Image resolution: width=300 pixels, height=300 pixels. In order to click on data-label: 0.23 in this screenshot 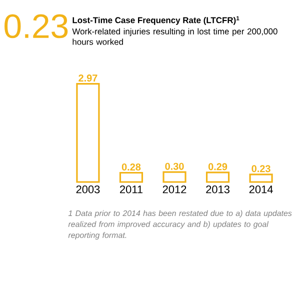, I will do `click(261, 168)`.